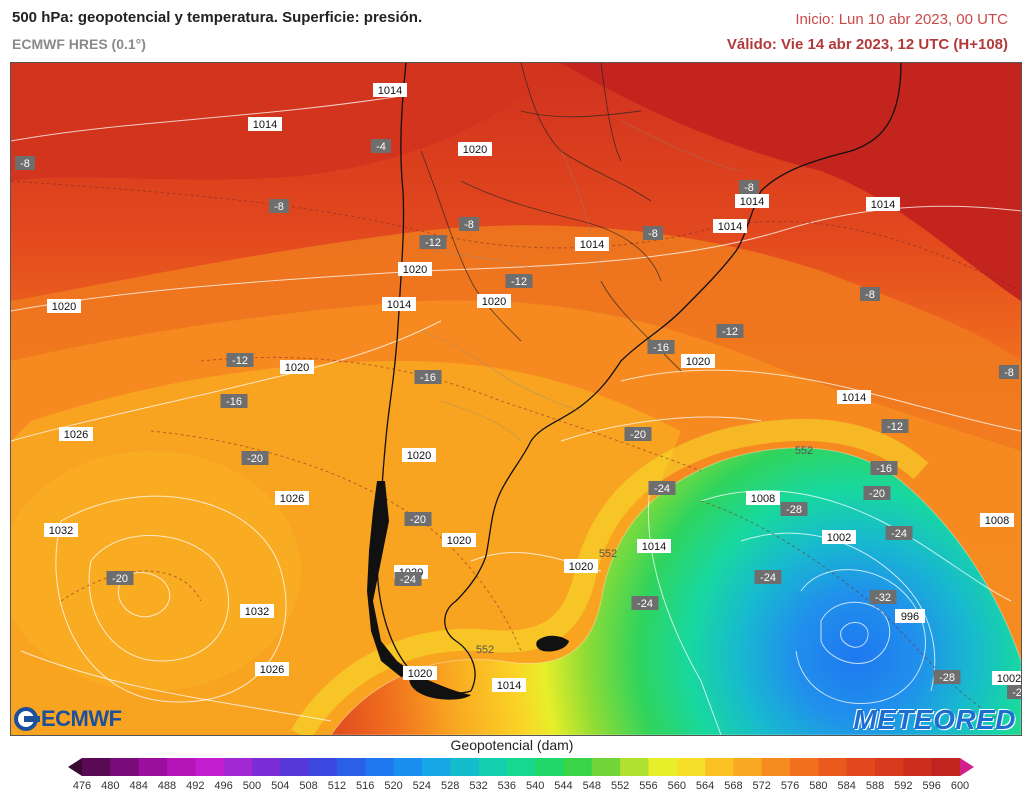 The image size is (1024, 800). What do you see at coordinates (818, 786) in the screenshot?
I see `colorbar-tick-label: 580` at bounding box center [818, 786].